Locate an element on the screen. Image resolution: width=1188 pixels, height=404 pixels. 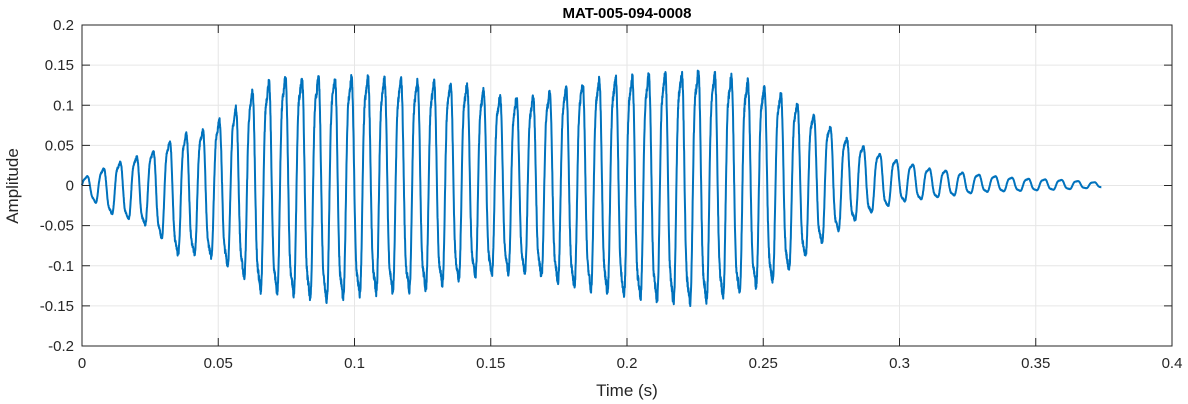
x-tick-label: 0.15 is located at coordinates (490, 363).